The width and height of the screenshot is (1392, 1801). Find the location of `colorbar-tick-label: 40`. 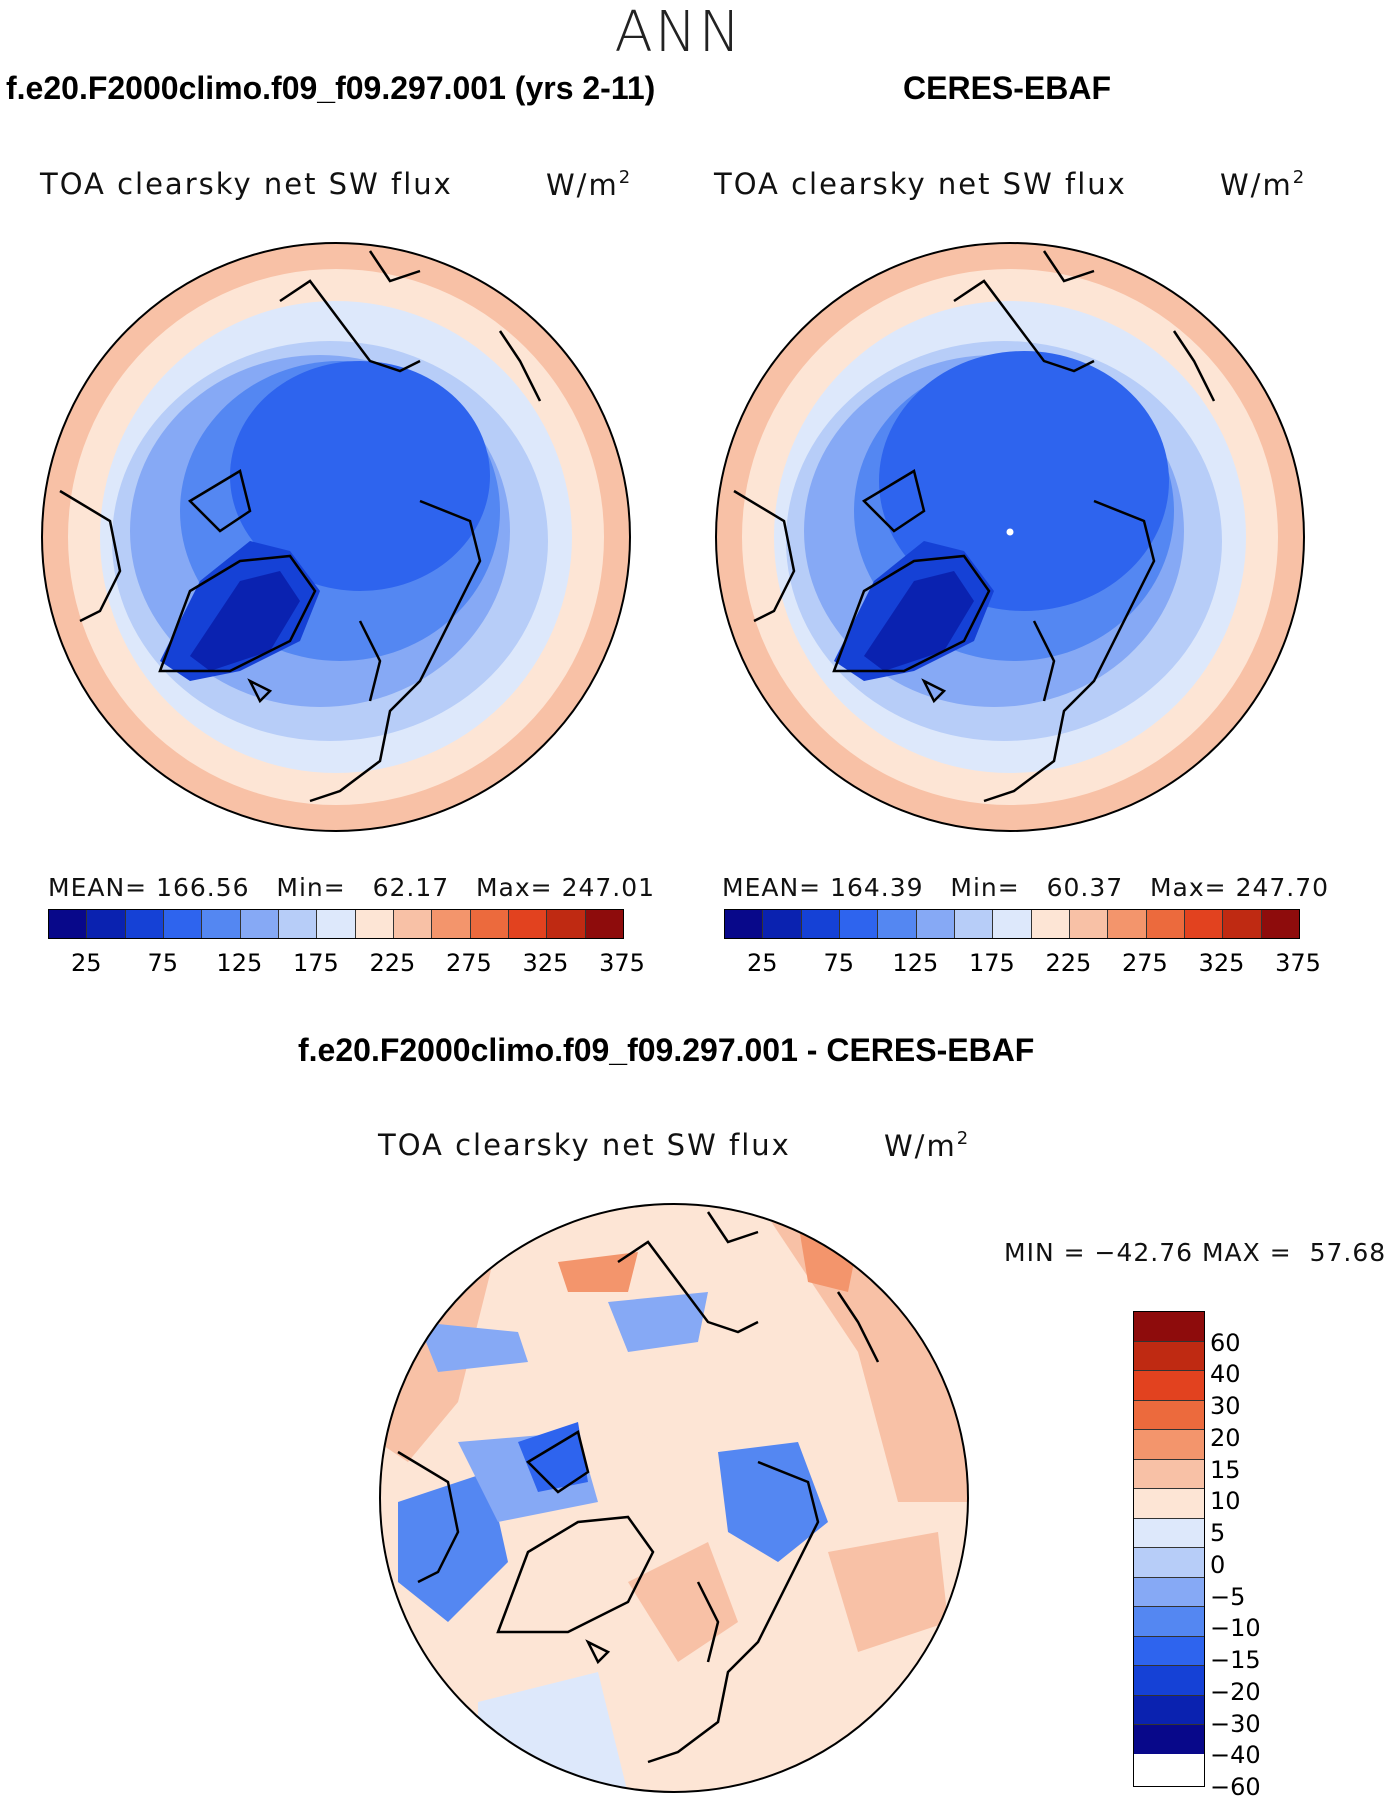

colorbar-tick-label: 40 is located at coordinates (1225, 1374).